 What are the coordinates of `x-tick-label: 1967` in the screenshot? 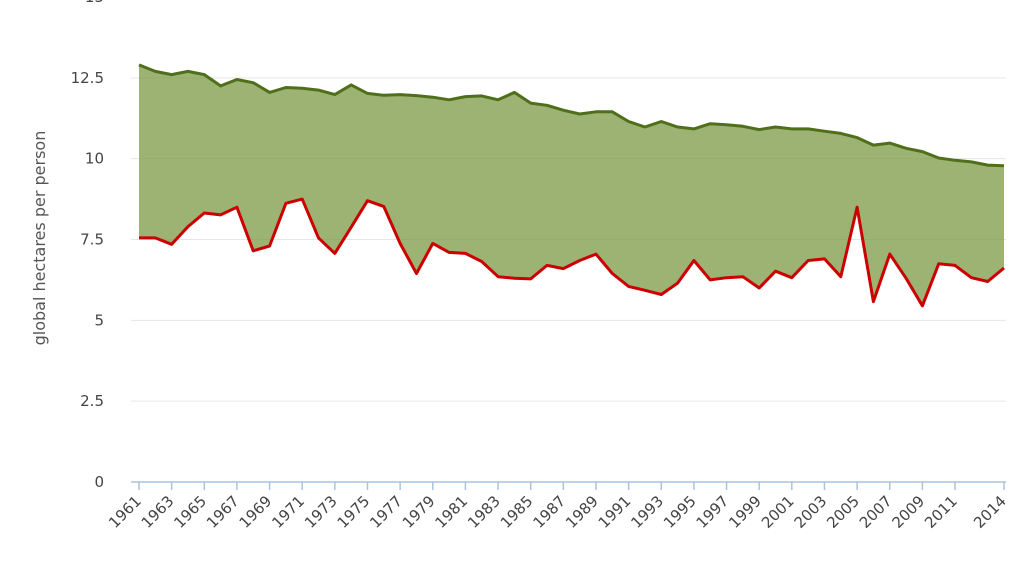 It's located at (223, 512).